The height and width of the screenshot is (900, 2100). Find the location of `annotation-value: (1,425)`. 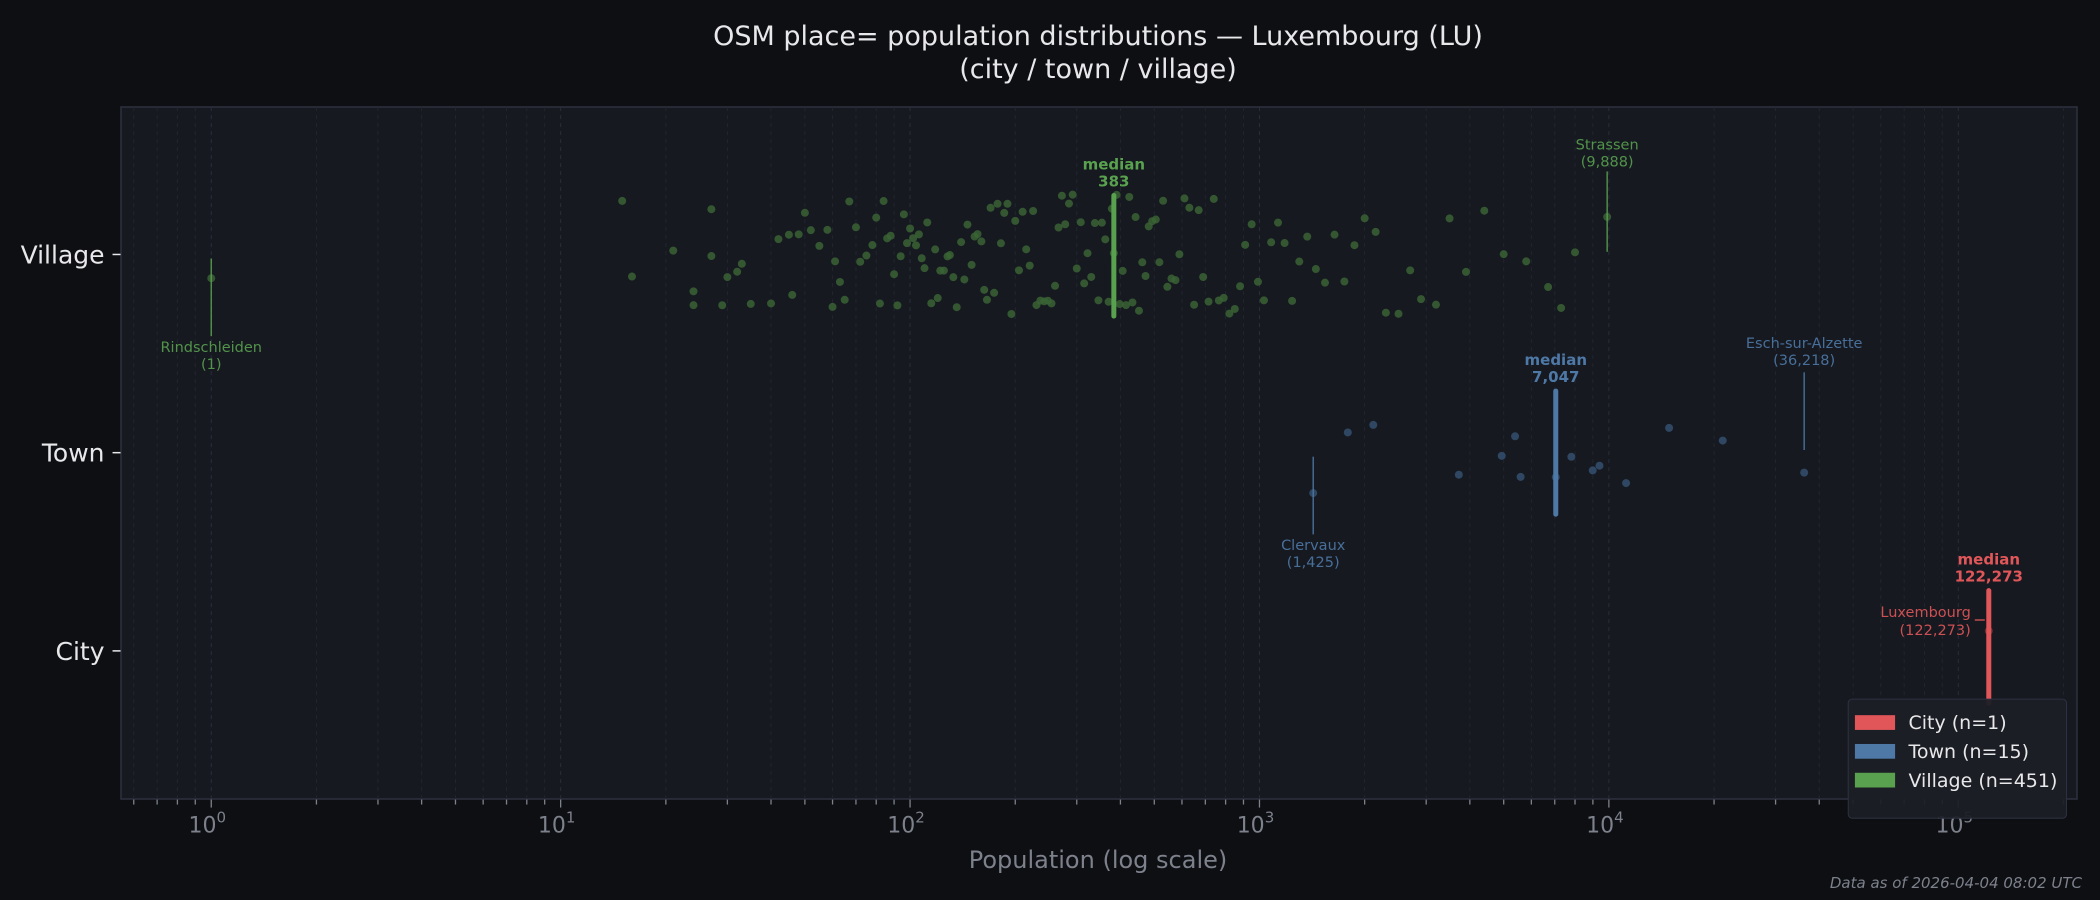

annotation-value: (1,425) is located at coordinates (1313, 563).